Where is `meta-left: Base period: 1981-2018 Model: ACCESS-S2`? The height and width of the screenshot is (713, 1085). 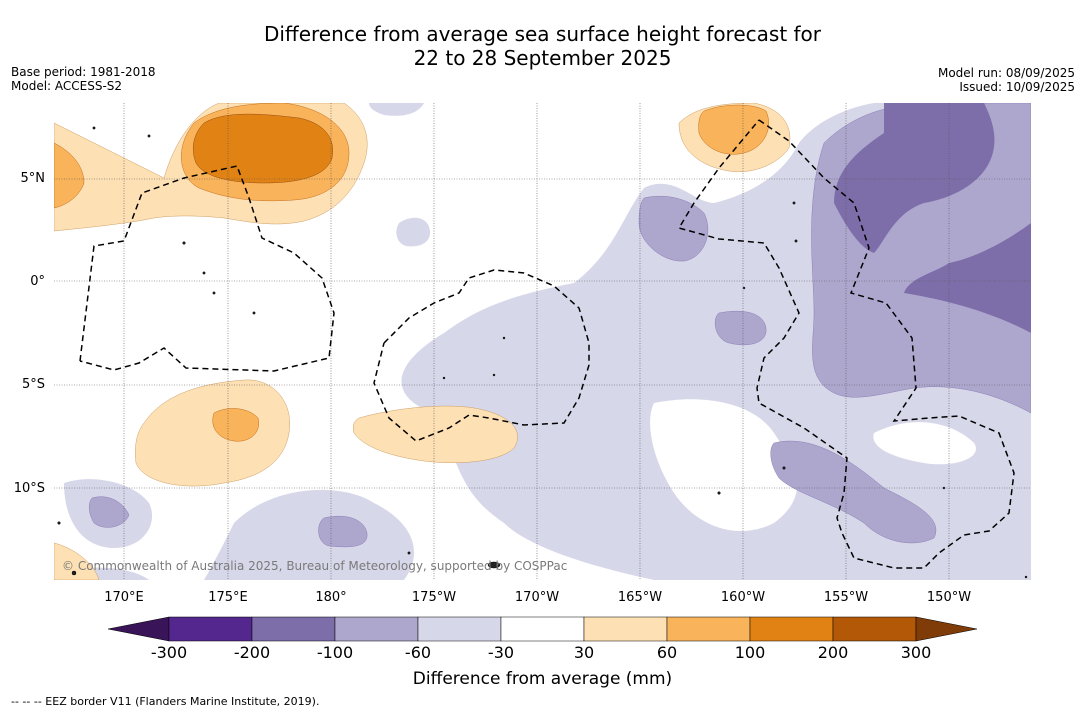 meta-left: Base period: 1981-2018 Model: ACCESS-S2 is located at coordinates (83, 79).